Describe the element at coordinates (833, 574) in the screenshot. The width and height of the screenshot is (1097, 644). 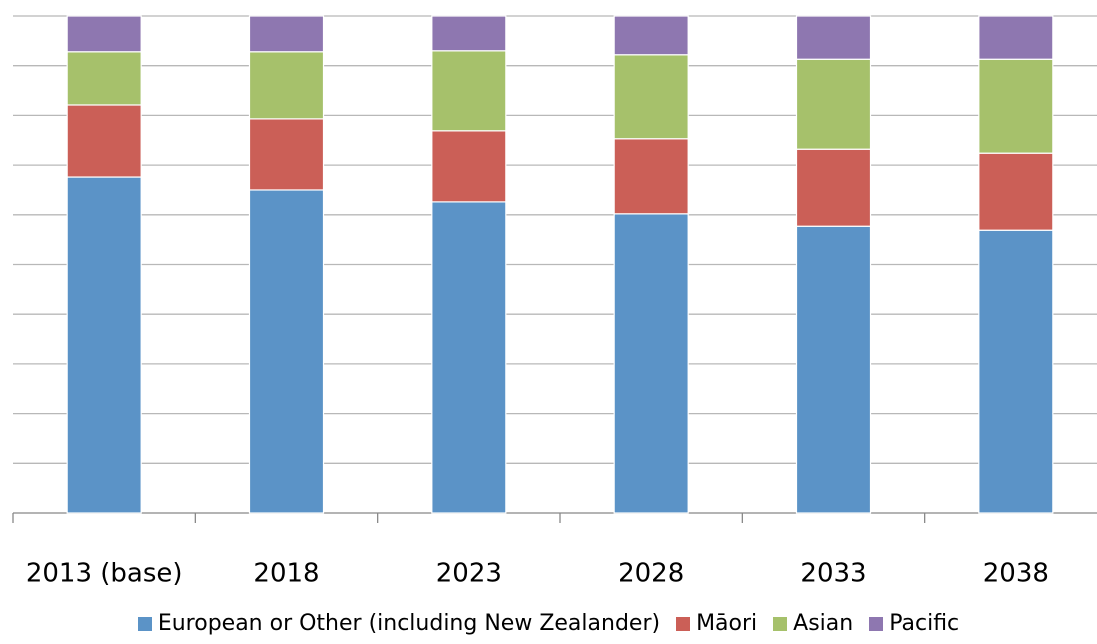
I see `x-tick-label: 2033` at that location.